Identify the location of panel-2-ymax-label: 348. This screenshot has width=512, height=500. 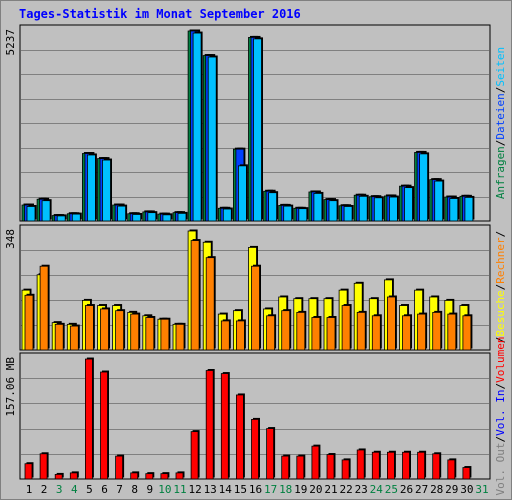
(10, 239).